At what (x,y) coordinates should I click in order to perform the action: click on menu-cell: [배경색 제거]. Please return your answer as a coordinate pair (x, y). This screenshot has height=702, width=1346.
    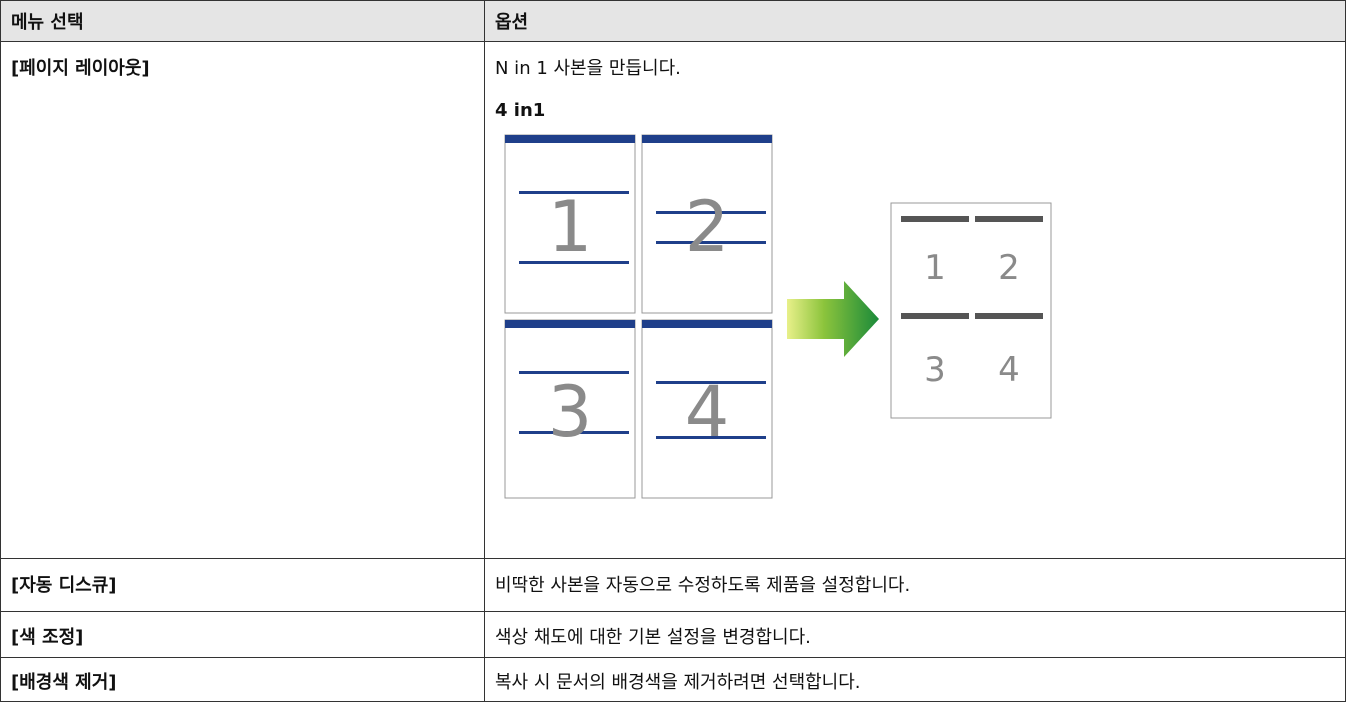
    Looking at the image, I should click on (242, 679).